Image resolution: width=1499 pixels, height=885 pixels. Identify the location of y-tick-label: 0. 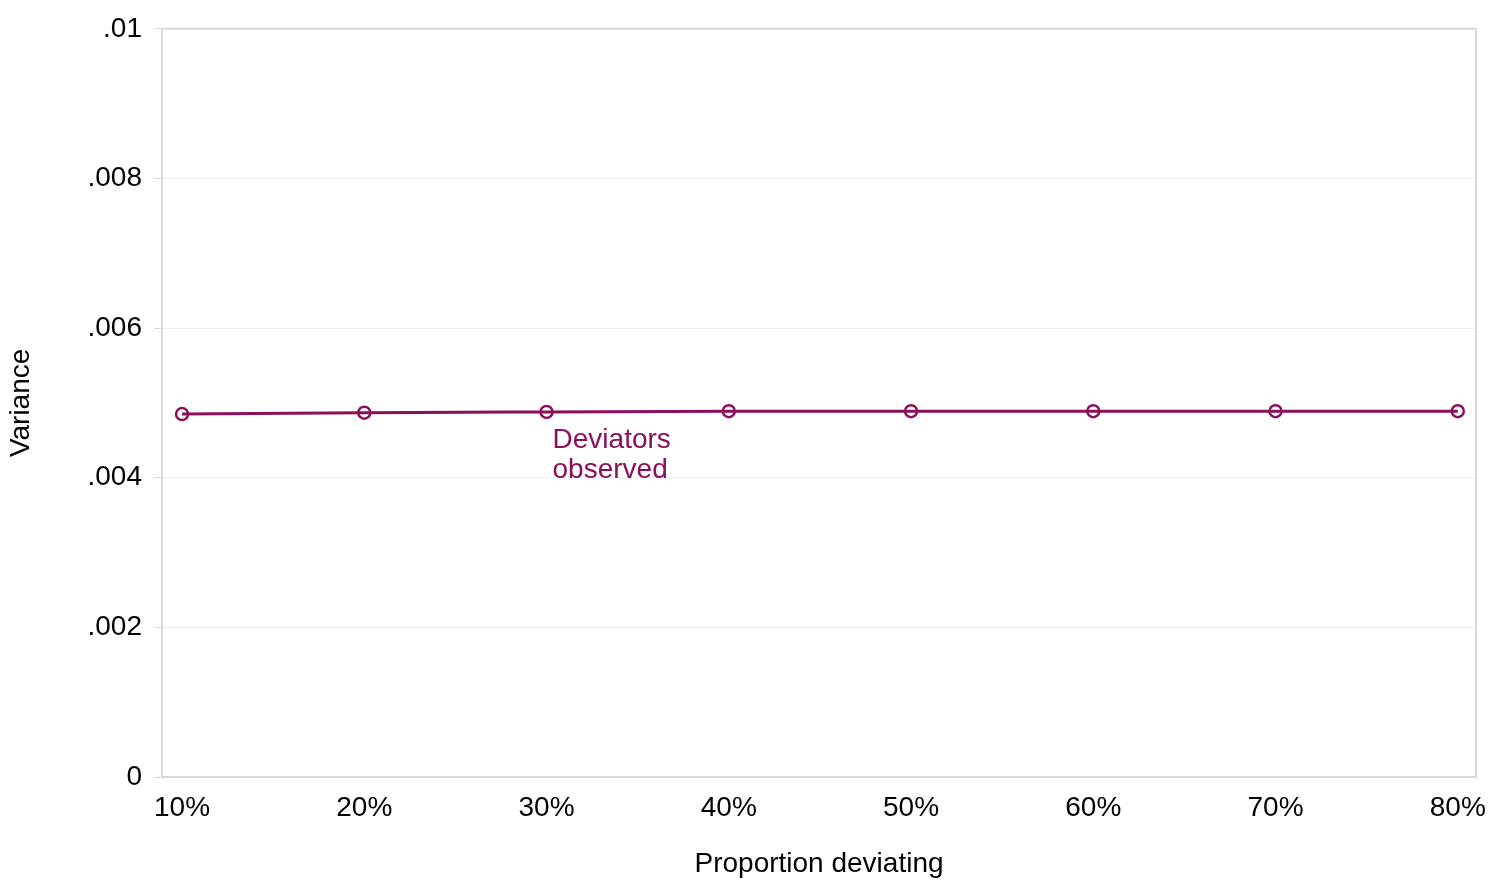
(134, 775).